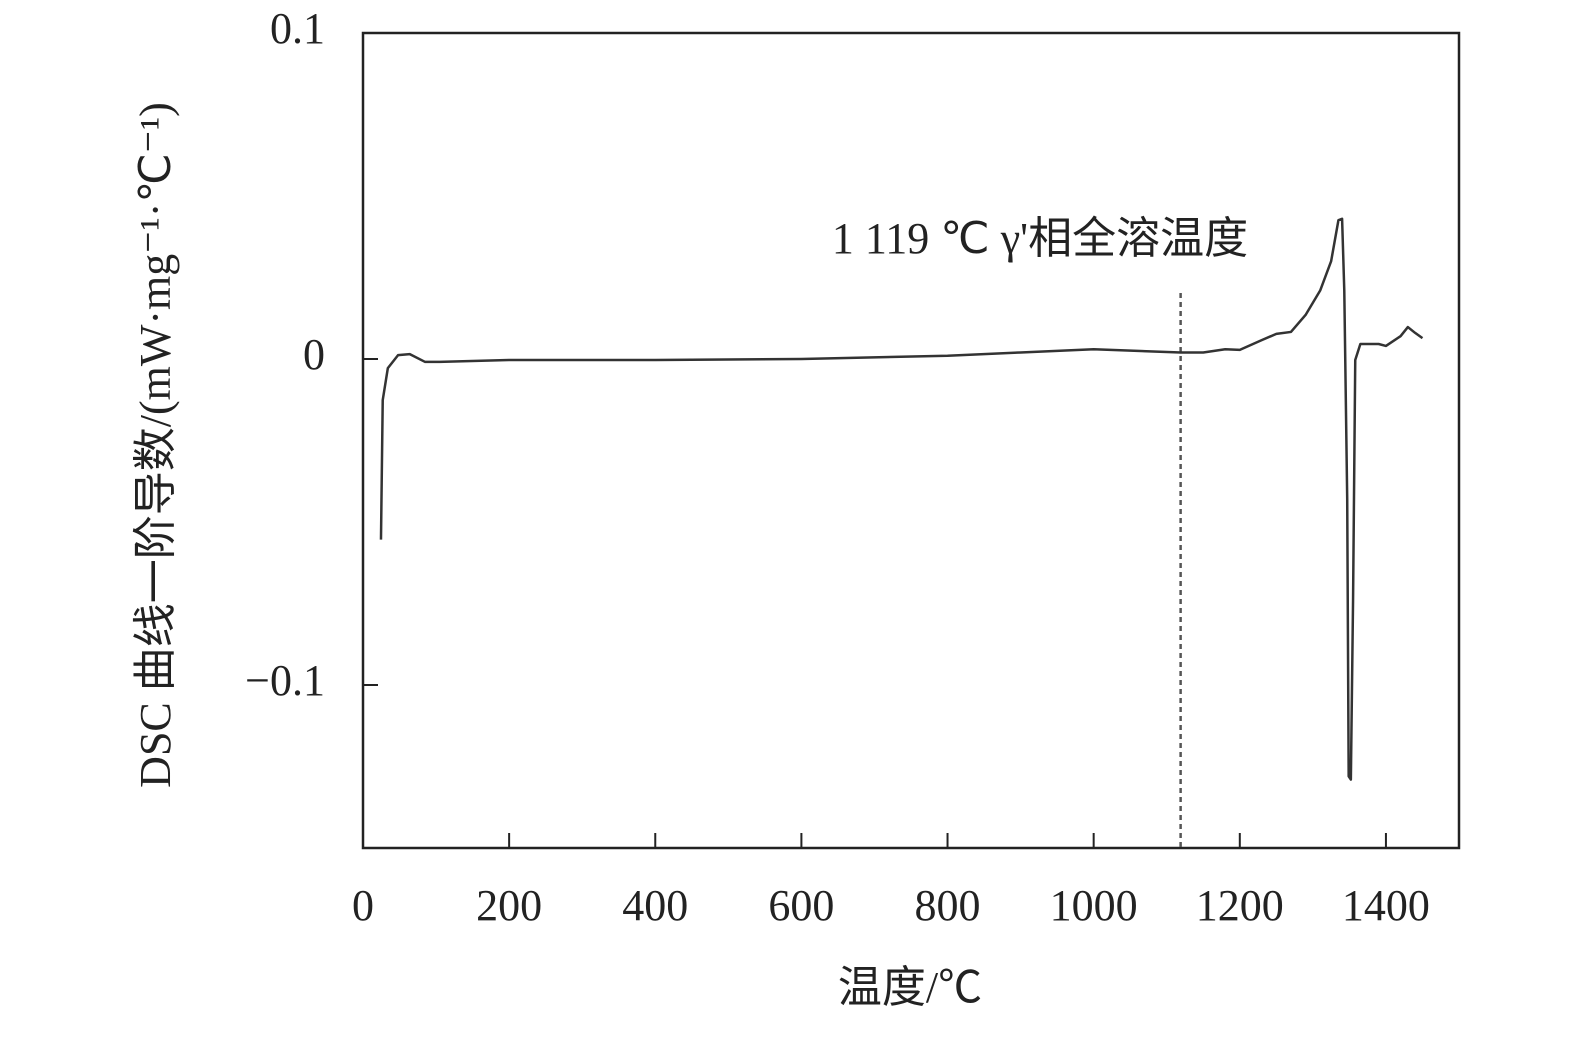 Image resolution: width=1575 pixels, height=1041 pixels. Describe the element at coordinates (155, 445) in the screenshot. I see `y-axis-label: DSC 曲线一阶导数/(mW·mg⁻¹·℃⁻¹)` at that location.